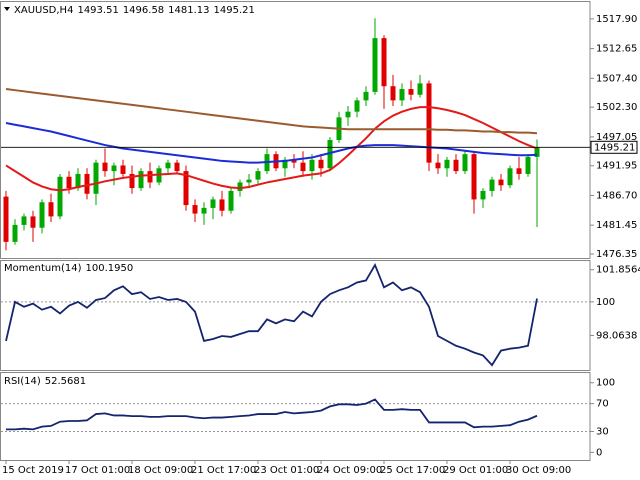  Describe the element at coordinates (272, 414) in the screenshot. I see `indicator-line` at that location.